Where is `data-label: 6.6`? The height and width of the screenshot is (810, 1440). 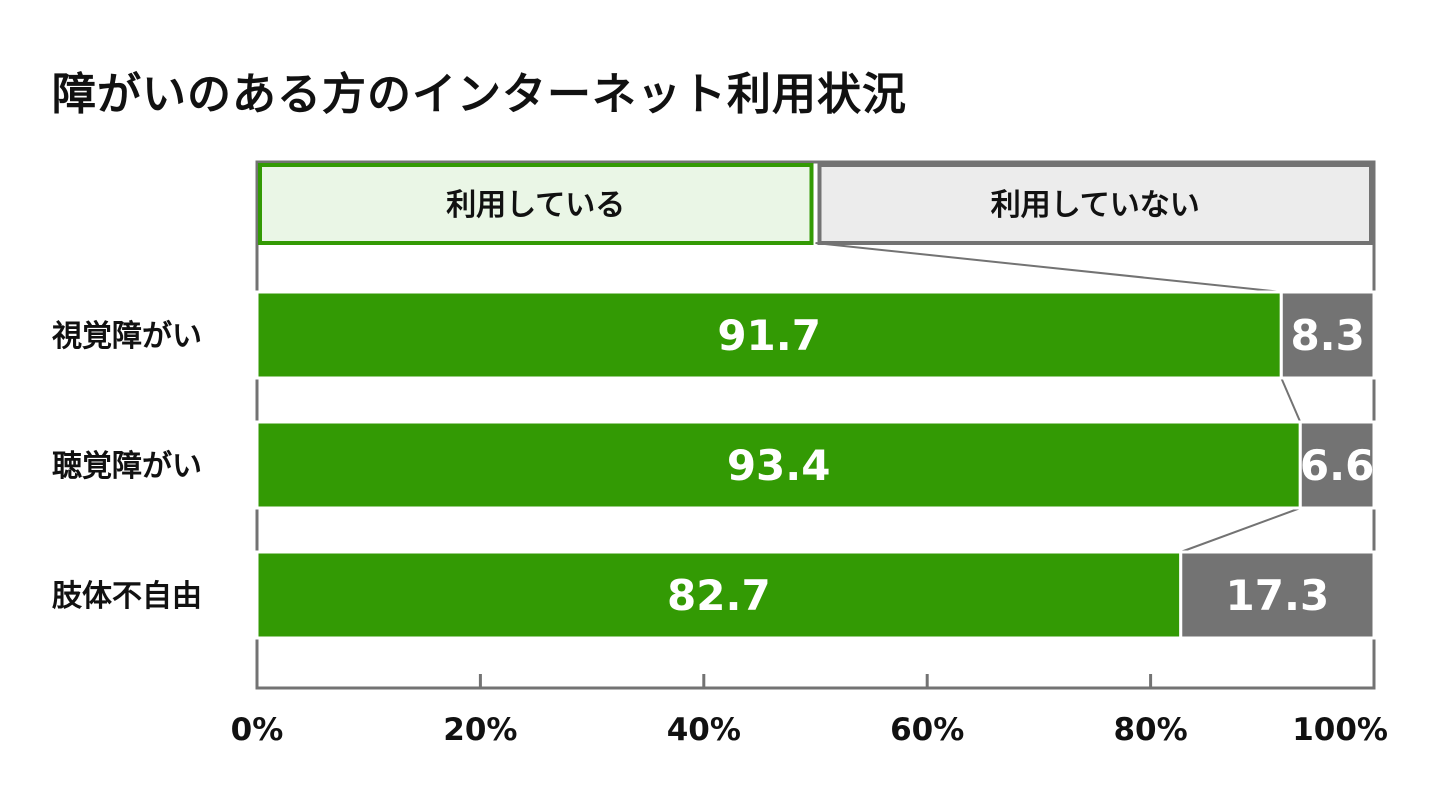
data-label: 6.6 is located at coordinates (1337, 465).